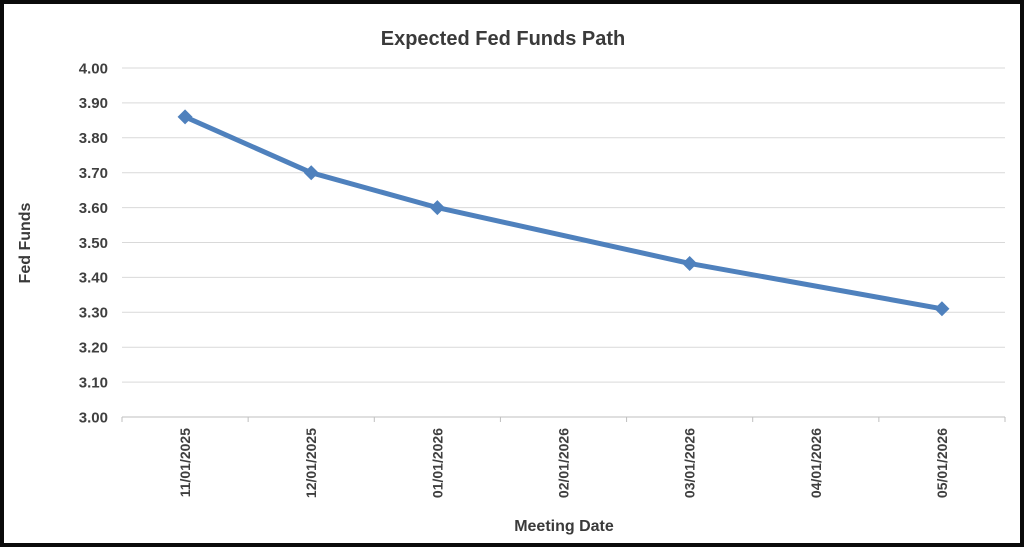 The width and height of the screenshot is (1024, 547). Describe the element at coordinates (25, 242) in the screenshot. I see `y-axis-title: Fed Funds` at that location.